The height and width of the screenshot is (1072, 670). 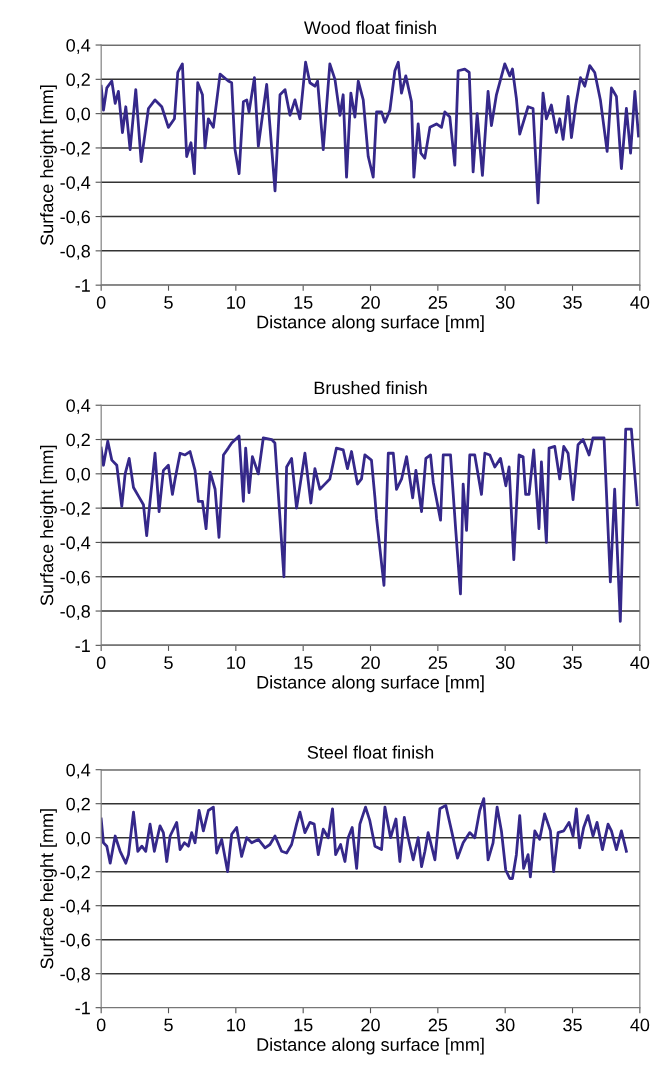 I want to click on chart-title: Steel float finish, so click(x=370, y=752).